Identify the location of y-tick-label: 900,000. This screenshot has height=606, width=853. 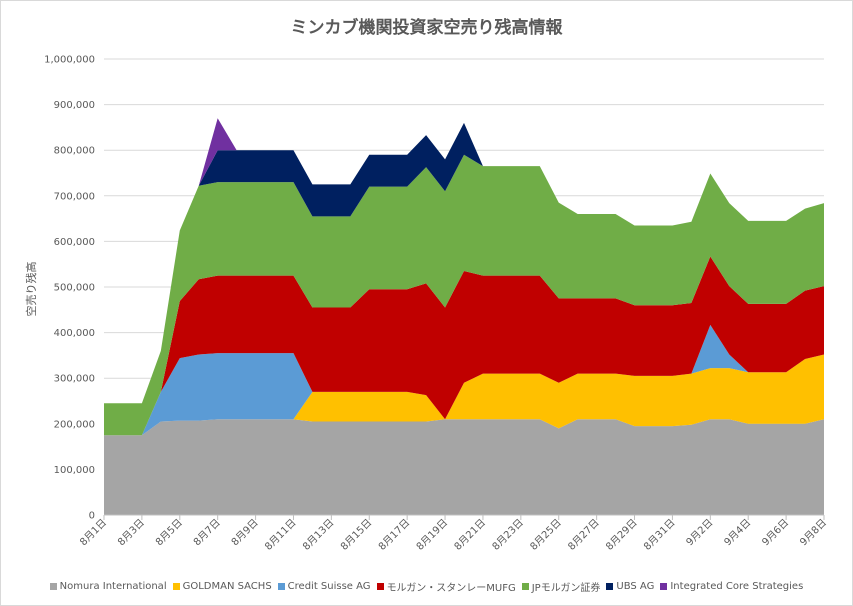
(74, 105).